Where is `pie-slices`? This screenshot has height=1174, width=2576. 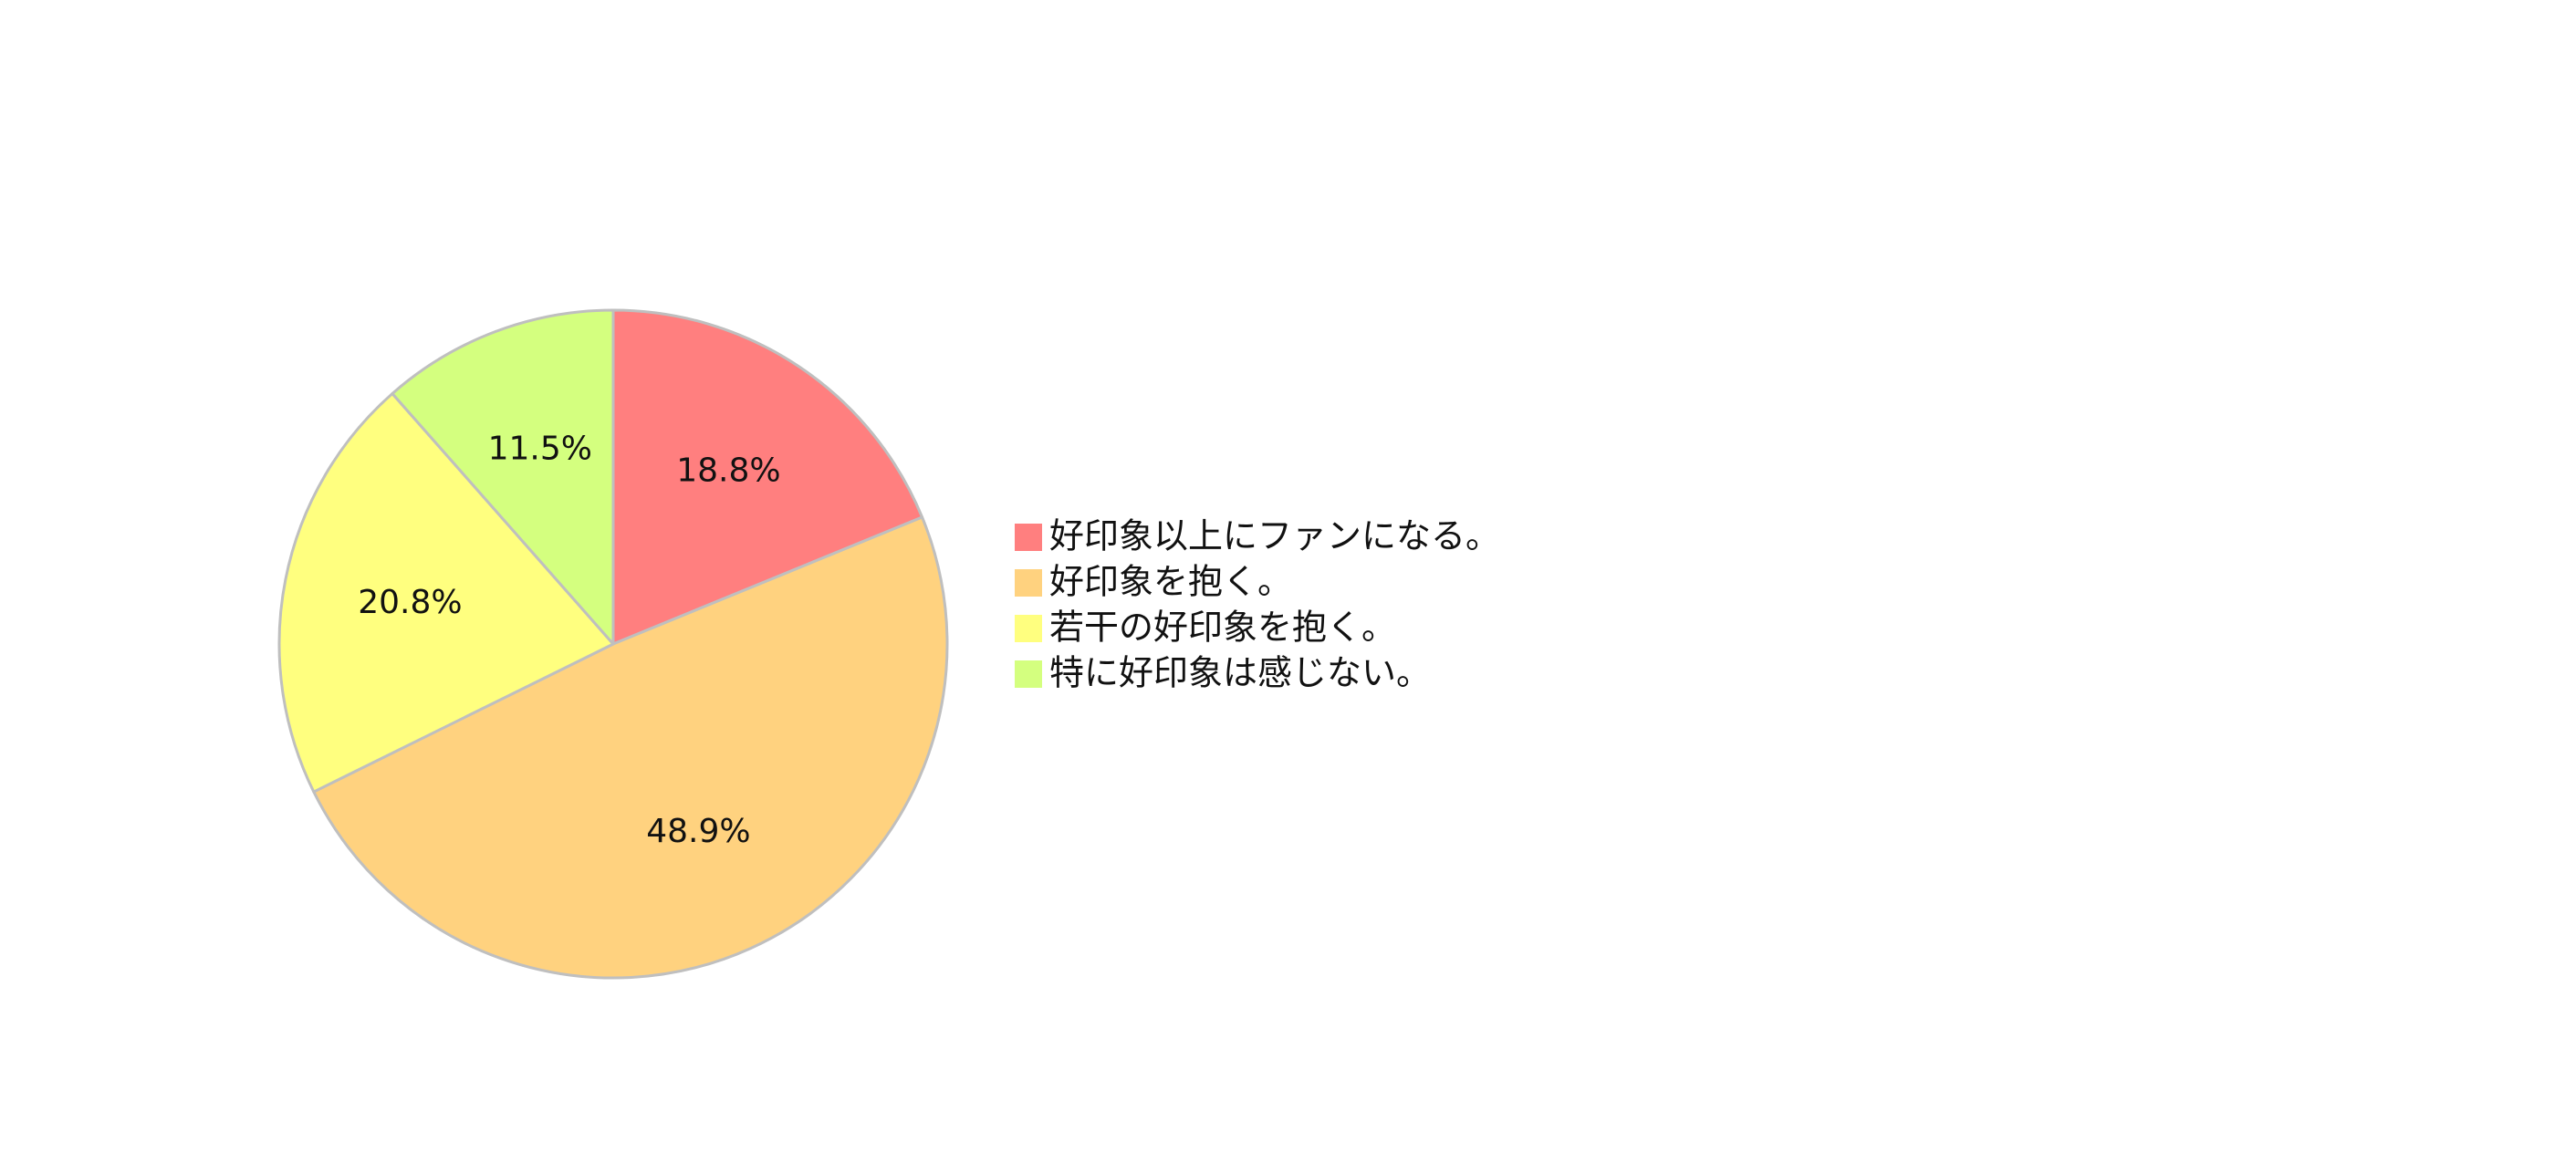 pie-slices is located at coordinates (613, 644).